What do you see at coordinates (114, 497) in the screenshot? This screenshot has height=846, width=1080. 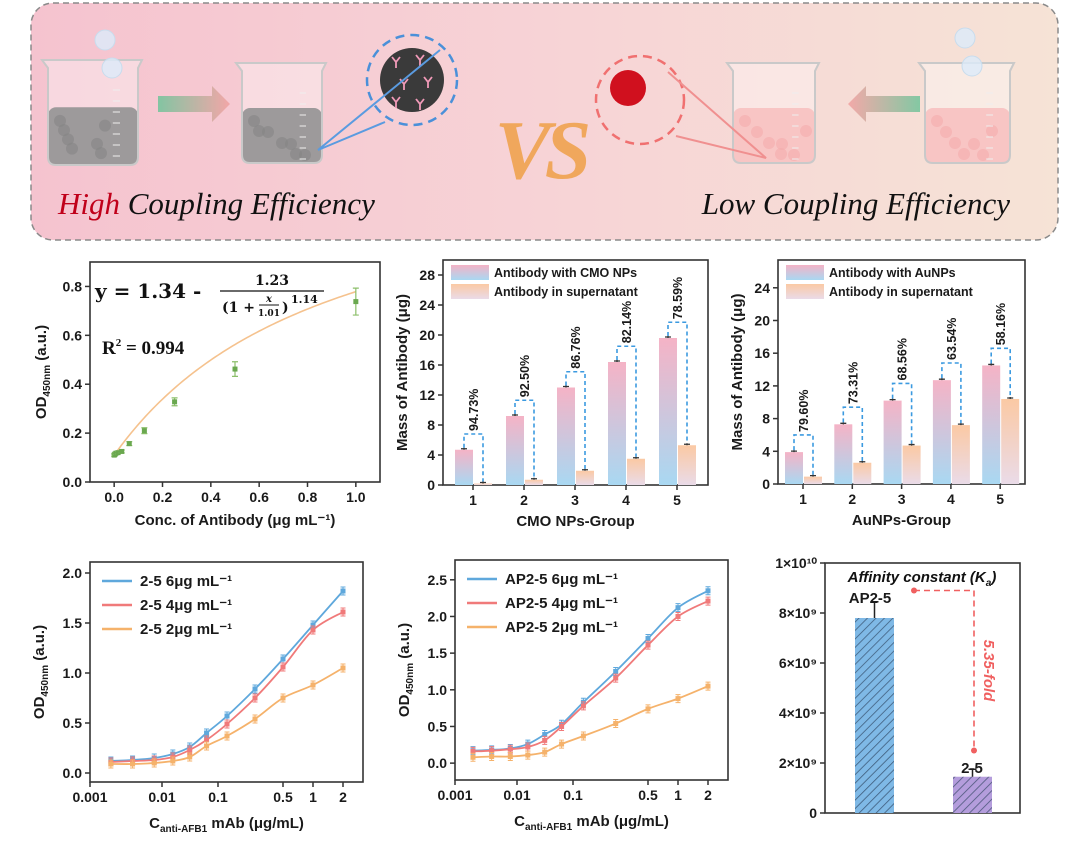 I see `x-tick-label: 0.0` at bounding box center [114, 497].